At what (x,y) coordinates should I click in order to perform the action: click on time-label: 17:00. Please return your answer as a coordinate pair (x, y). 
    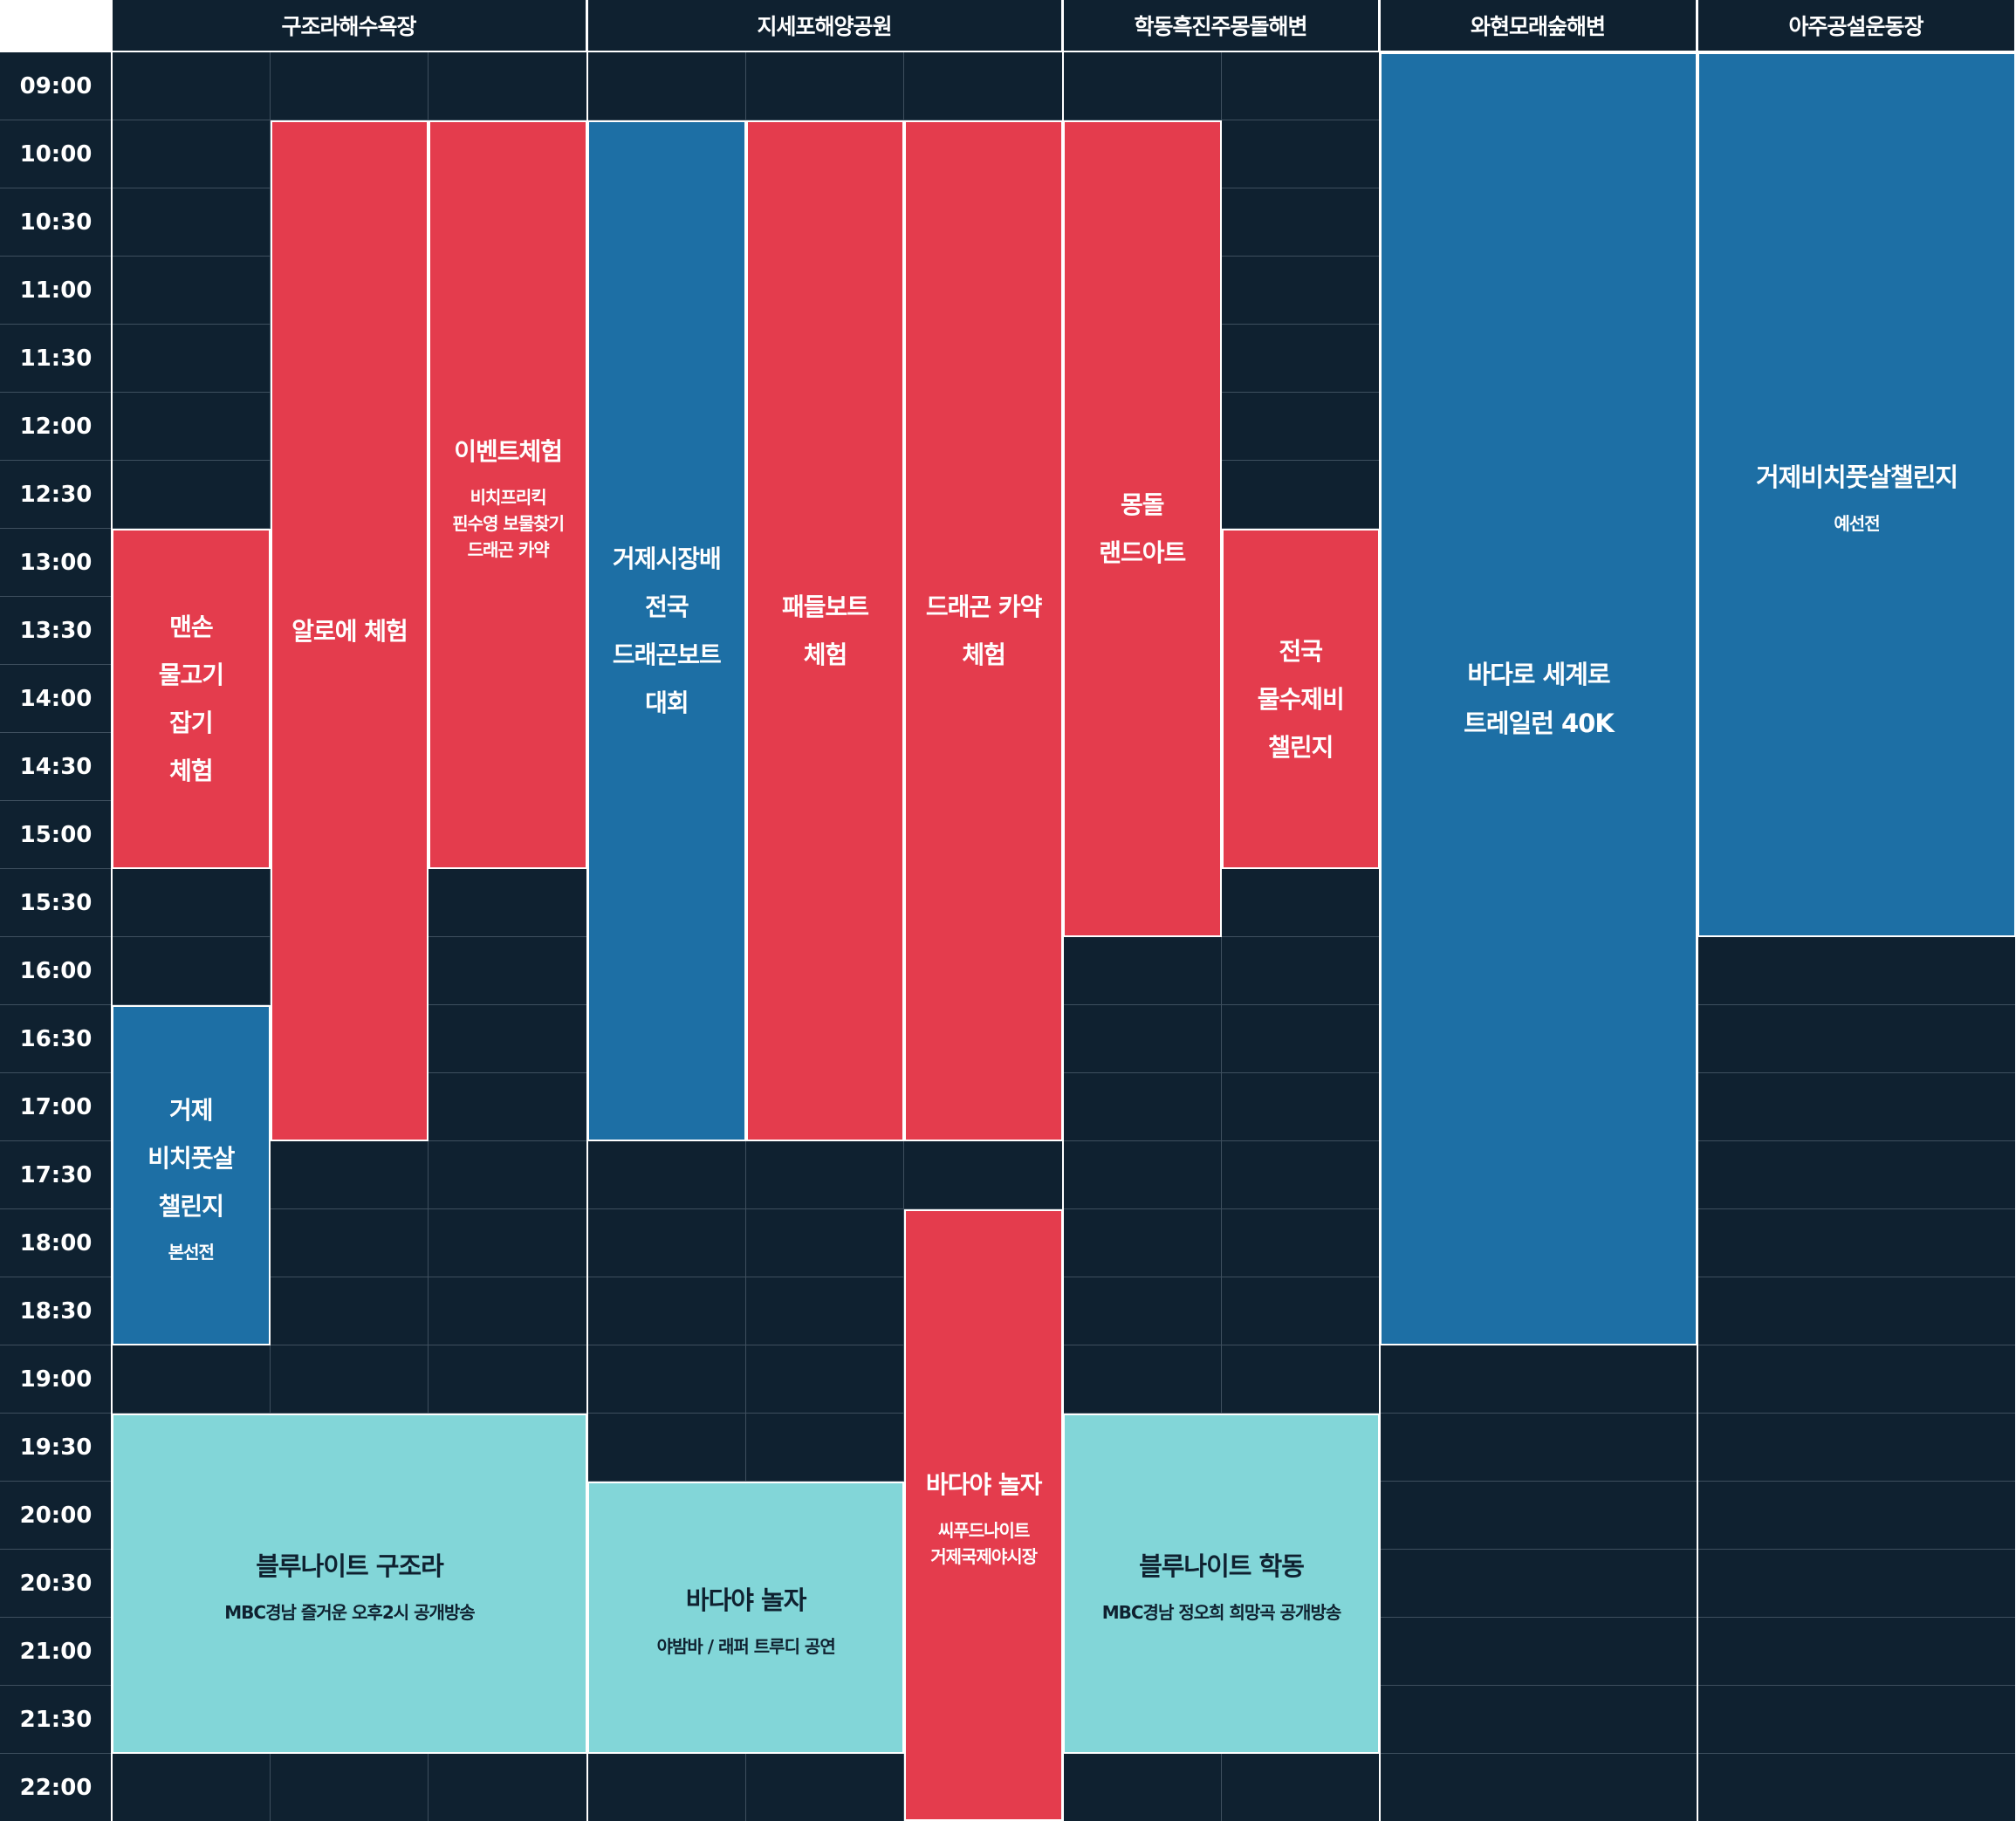
    Looking at the image, I should click on (56, 1107).